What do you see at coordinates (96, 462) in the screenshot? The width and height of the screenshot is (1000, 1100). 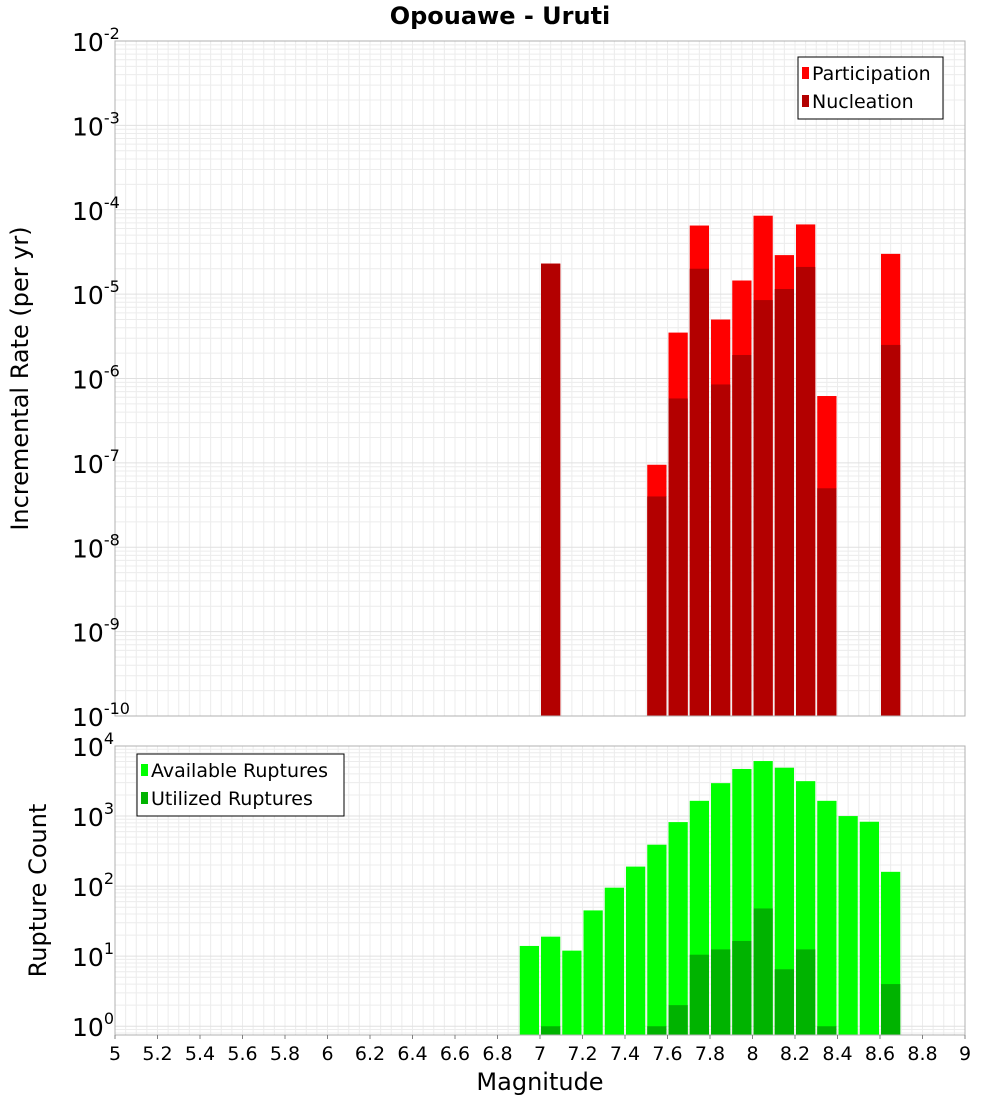 I see `y-tick-label: 10⁻⁷` at bounding box center [96, 462].